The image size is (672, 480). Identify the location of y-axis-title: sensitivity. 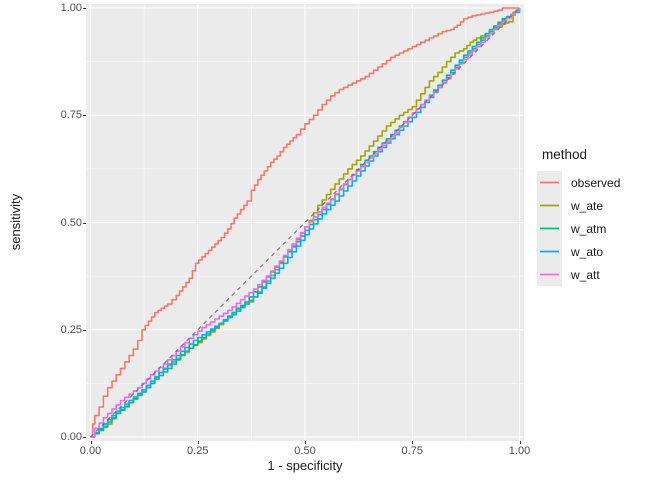
(16, 222).